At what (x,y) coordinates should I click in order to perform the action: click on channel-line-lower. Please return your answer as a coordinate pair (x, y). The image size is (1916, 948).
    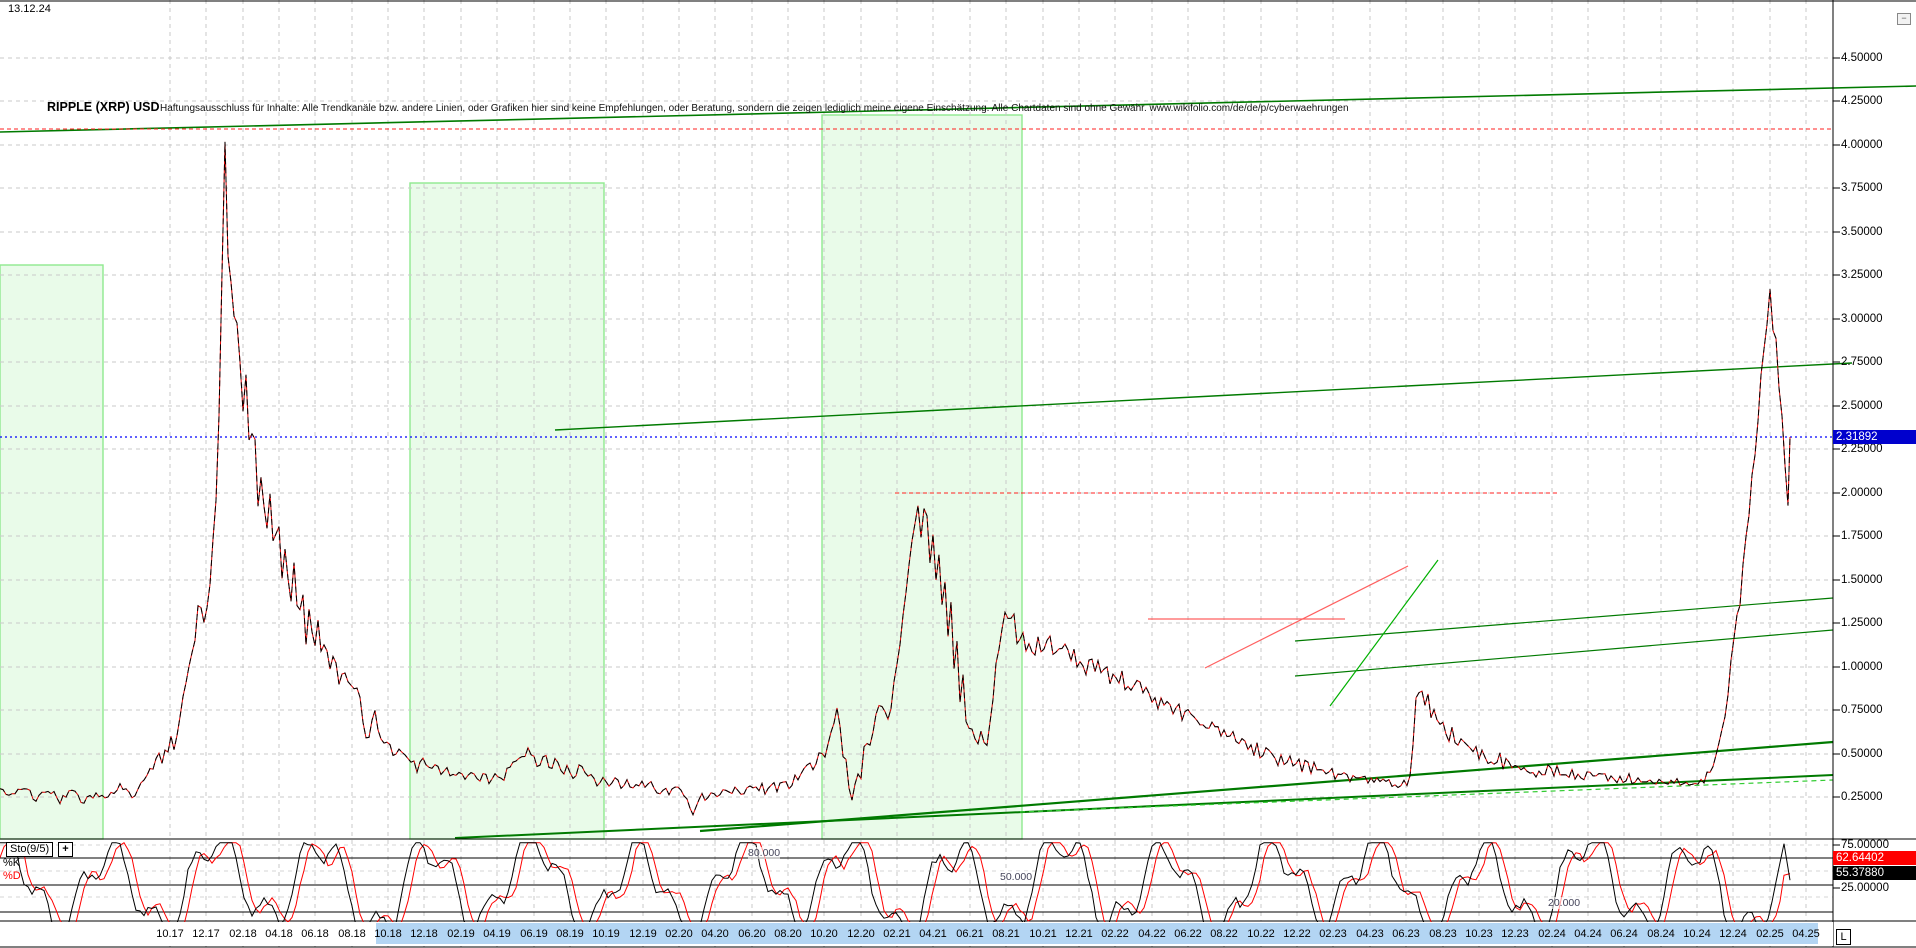
    Looking at the image, I should click on (1564, 653).